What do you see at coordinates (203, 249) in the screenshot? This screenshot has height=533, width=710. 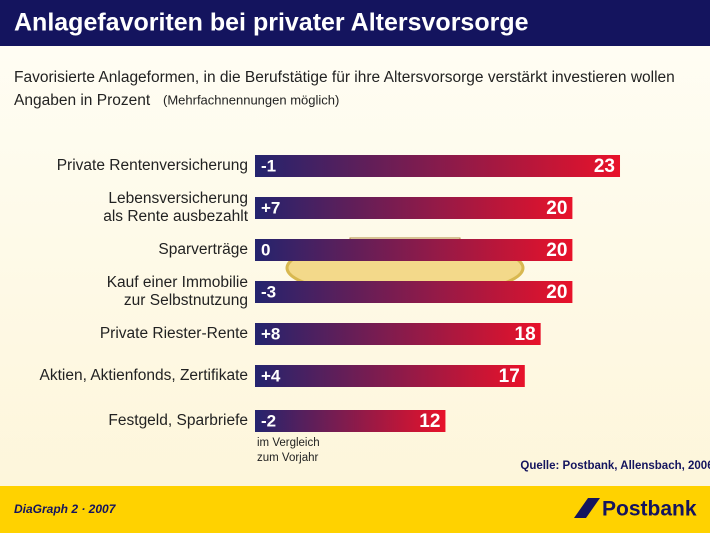 I see `category-label: Sparverträge` at bounding box center [203, 249].